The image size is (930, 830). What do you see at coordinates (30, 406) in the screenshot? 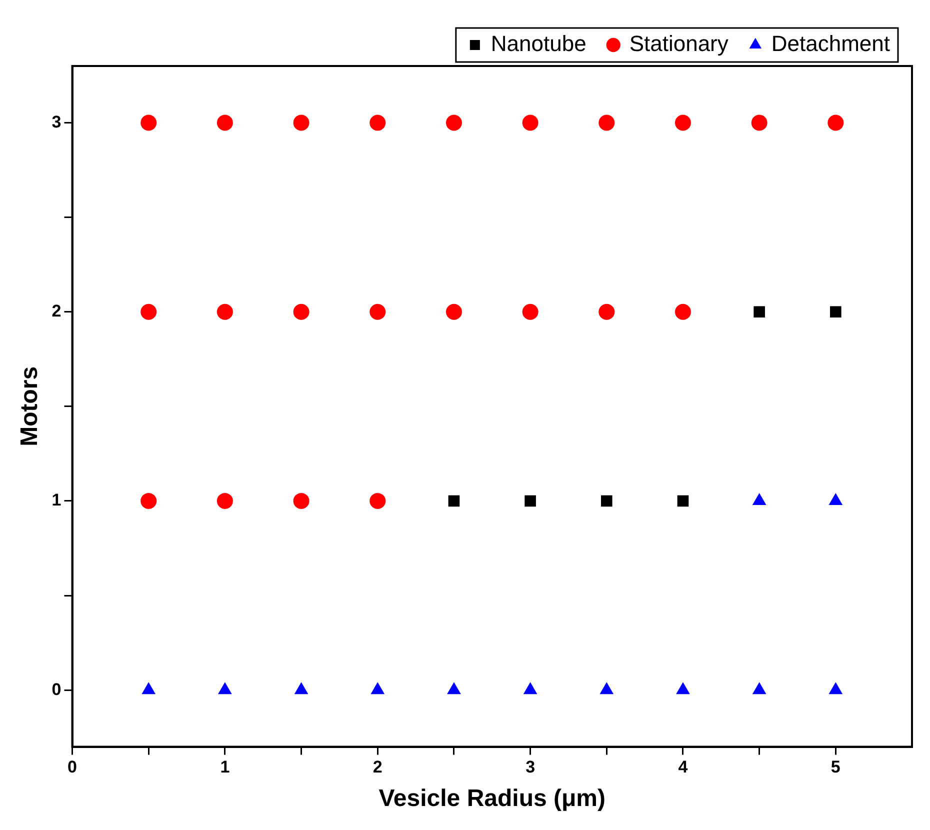
I see `y-axis-title: Motors` at bounding box center [30, 406].